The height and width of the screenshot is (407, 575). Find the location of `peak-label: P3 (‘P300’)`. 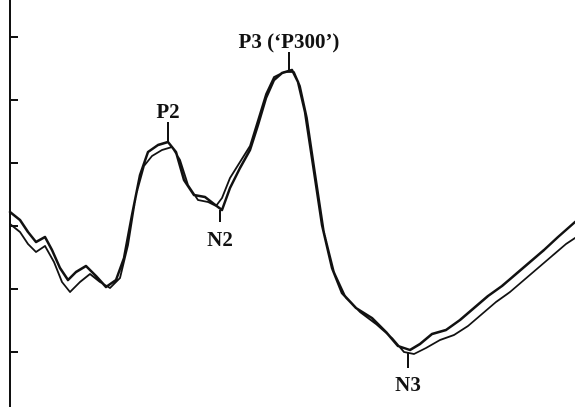

peak-label: P3 (‘P300’) is located at coordinates (289, 41).